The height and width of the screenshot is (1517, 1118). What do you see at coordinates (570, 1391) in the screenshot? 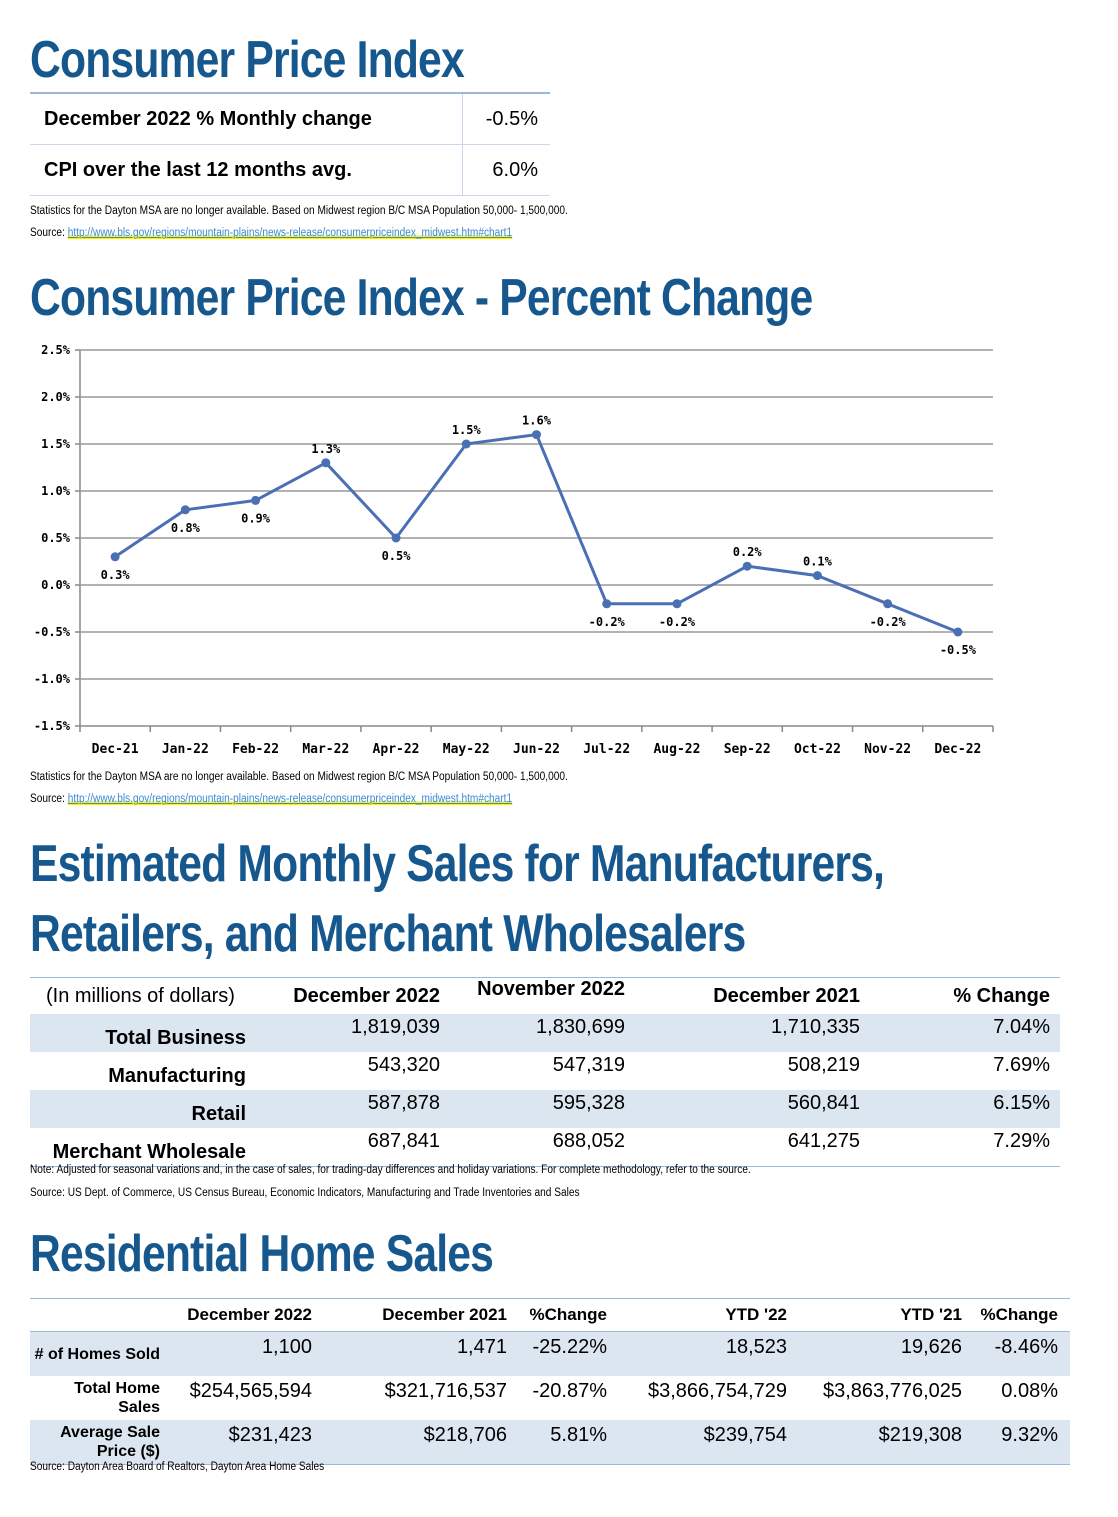
I see `cell: -20.87%` at bounding box center [570, 1391].